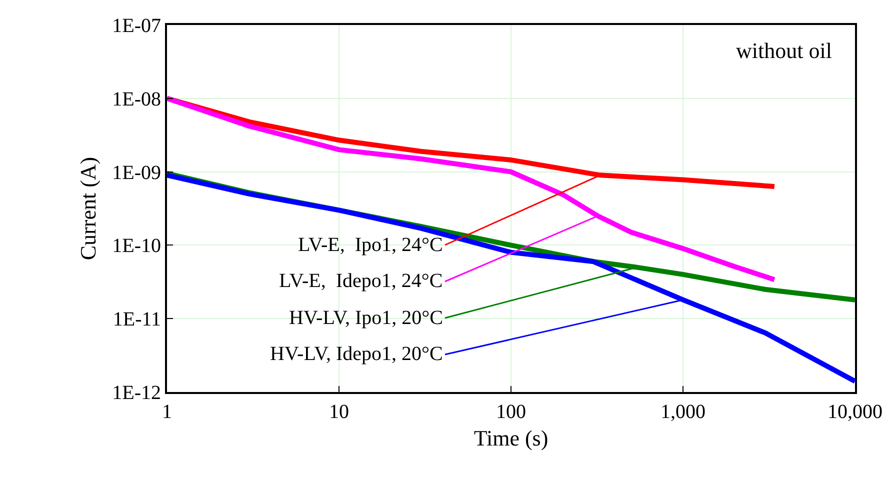  Describe the element at coordinates (136, 26) in the screenshot. I see `y-tick-label: 1E-07` at that location.